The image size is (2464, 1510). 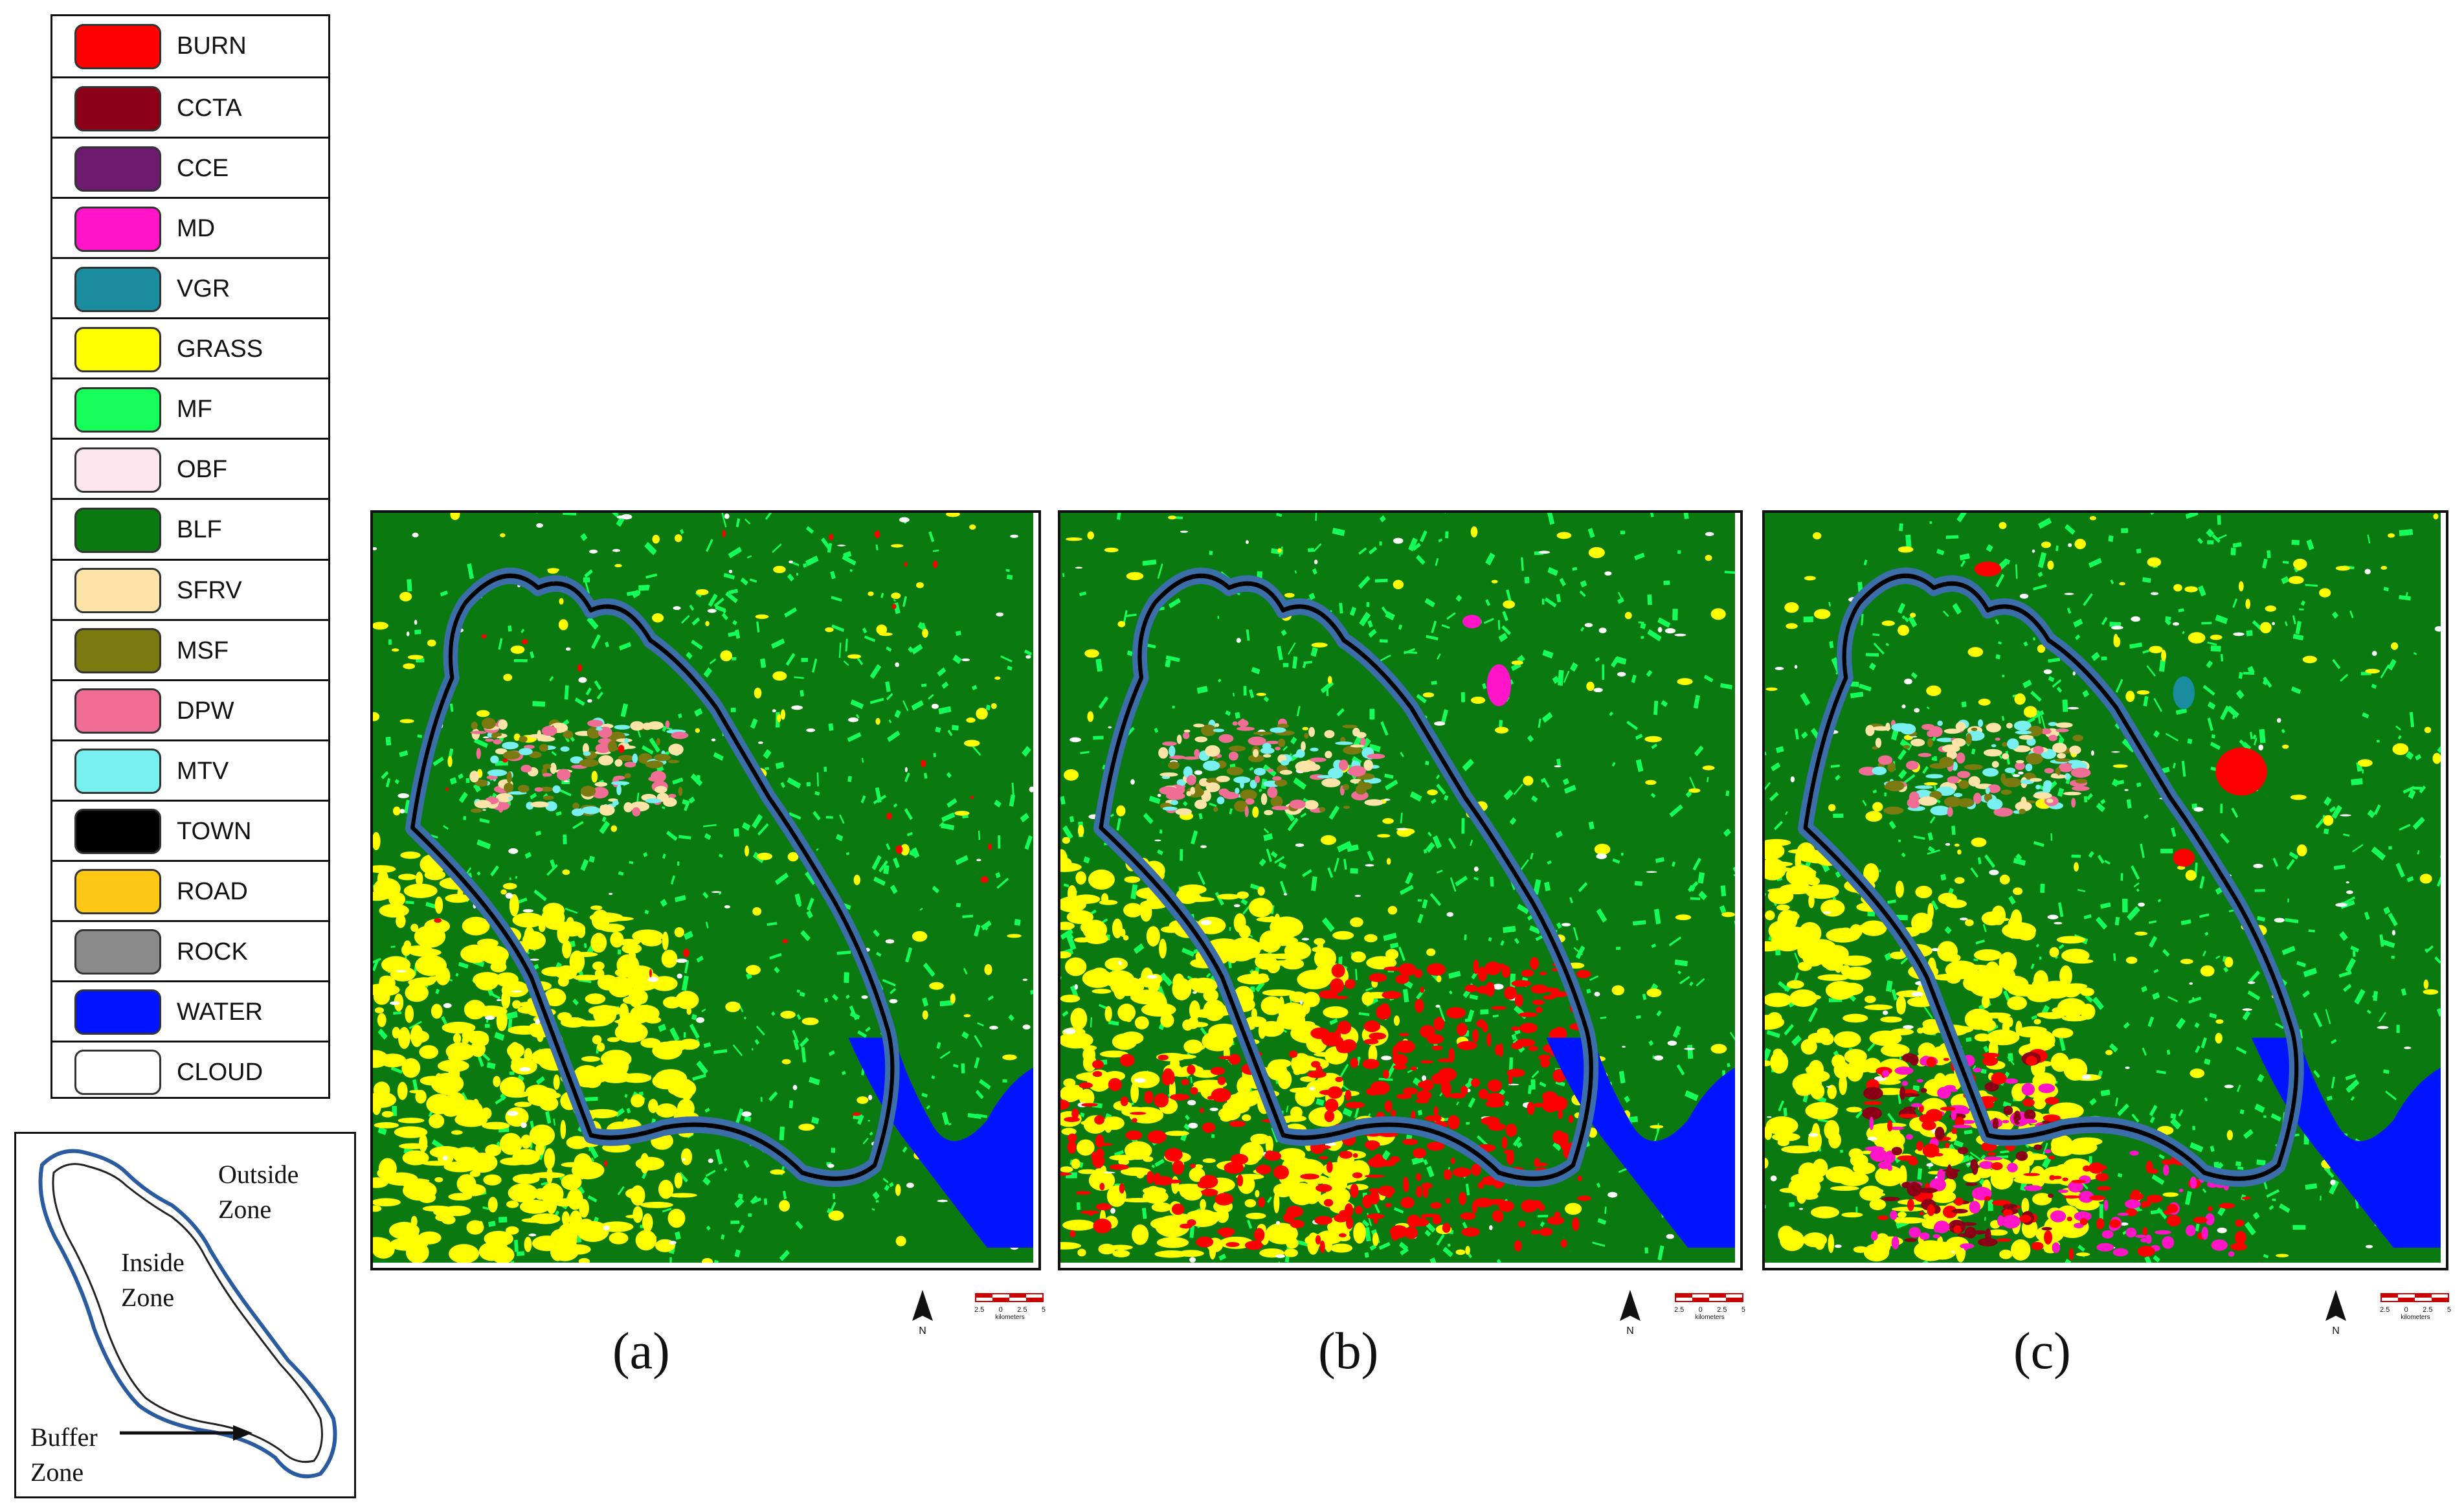 What do you see at coordinates (215, 831) in the screenshot?
I see `legend-label: TOWN` at bounding box center [215, 831].